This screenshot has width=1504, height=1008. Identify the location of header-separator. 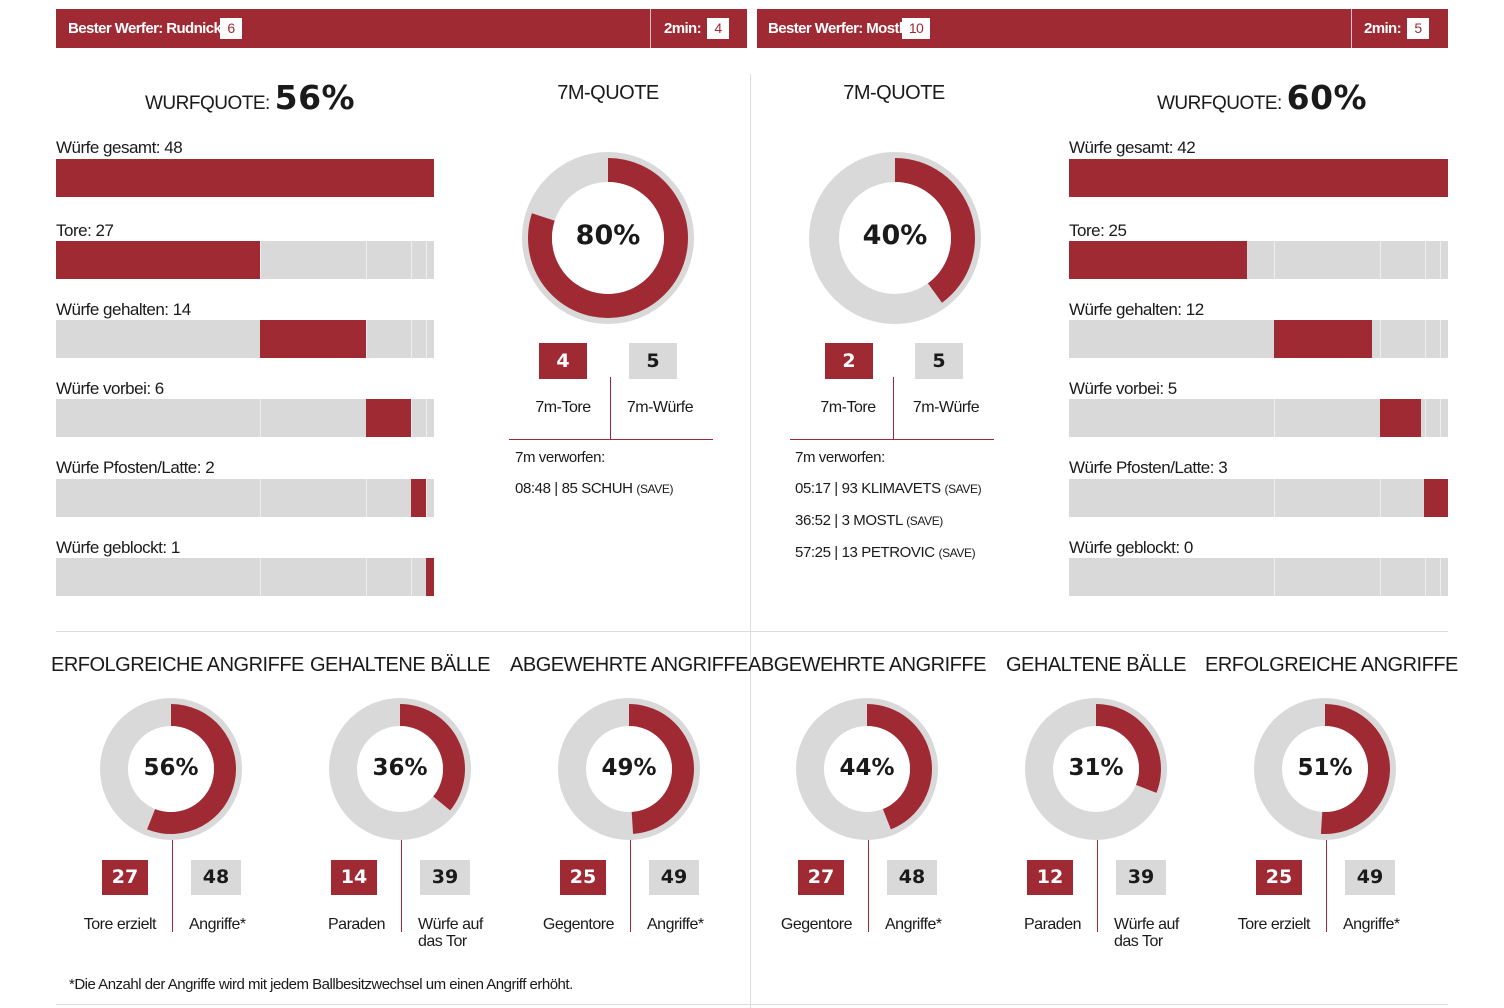
(650, 28).